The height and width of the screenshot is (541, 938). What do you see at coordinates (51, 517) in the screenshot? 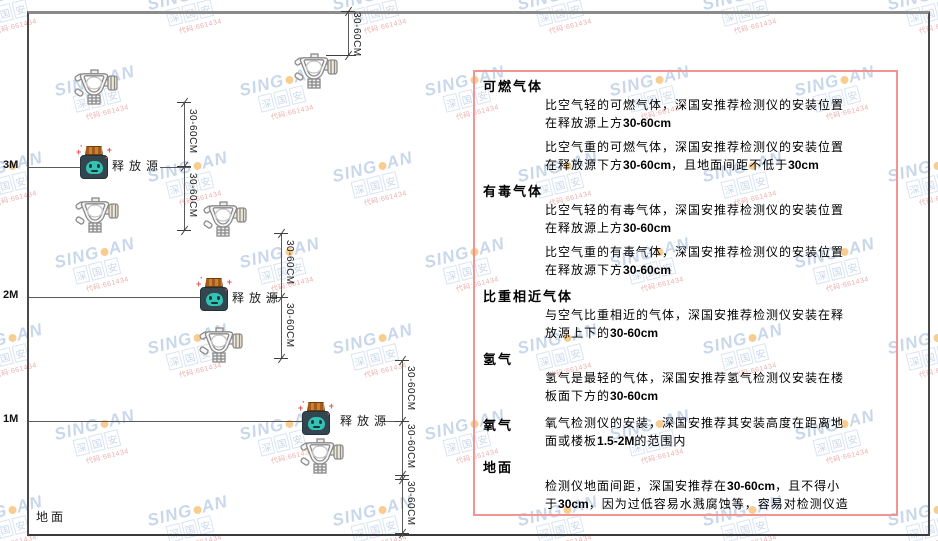
I see `ground-label: 地面` at bounding box center [51, 517].